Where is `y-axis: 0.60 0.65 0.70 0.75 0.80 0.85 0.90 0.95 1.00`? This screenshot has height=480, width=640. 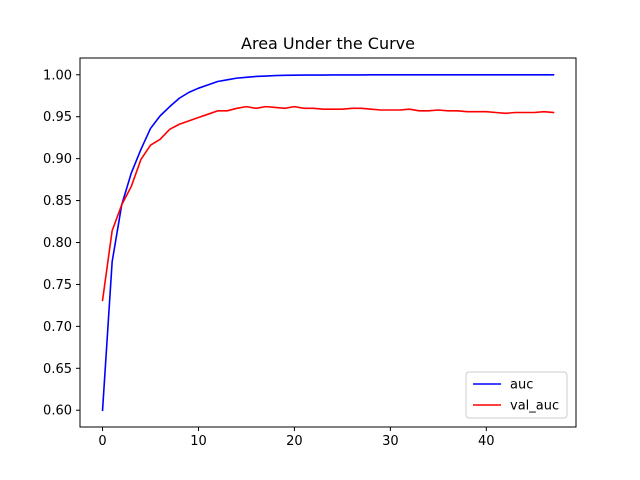 y-axis: 0.60 0.65 0.70 0.75 0.80 0.85 0.90 0.95 1.00 is located at coordinates (61, 243).